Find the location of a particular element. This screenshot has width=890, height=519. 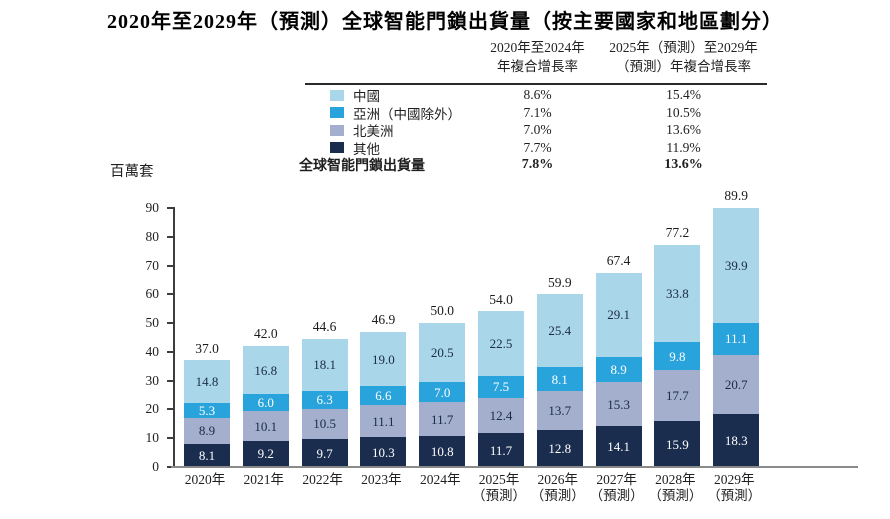

bar-segment: 6.0 is located at coordinates (265, 403).